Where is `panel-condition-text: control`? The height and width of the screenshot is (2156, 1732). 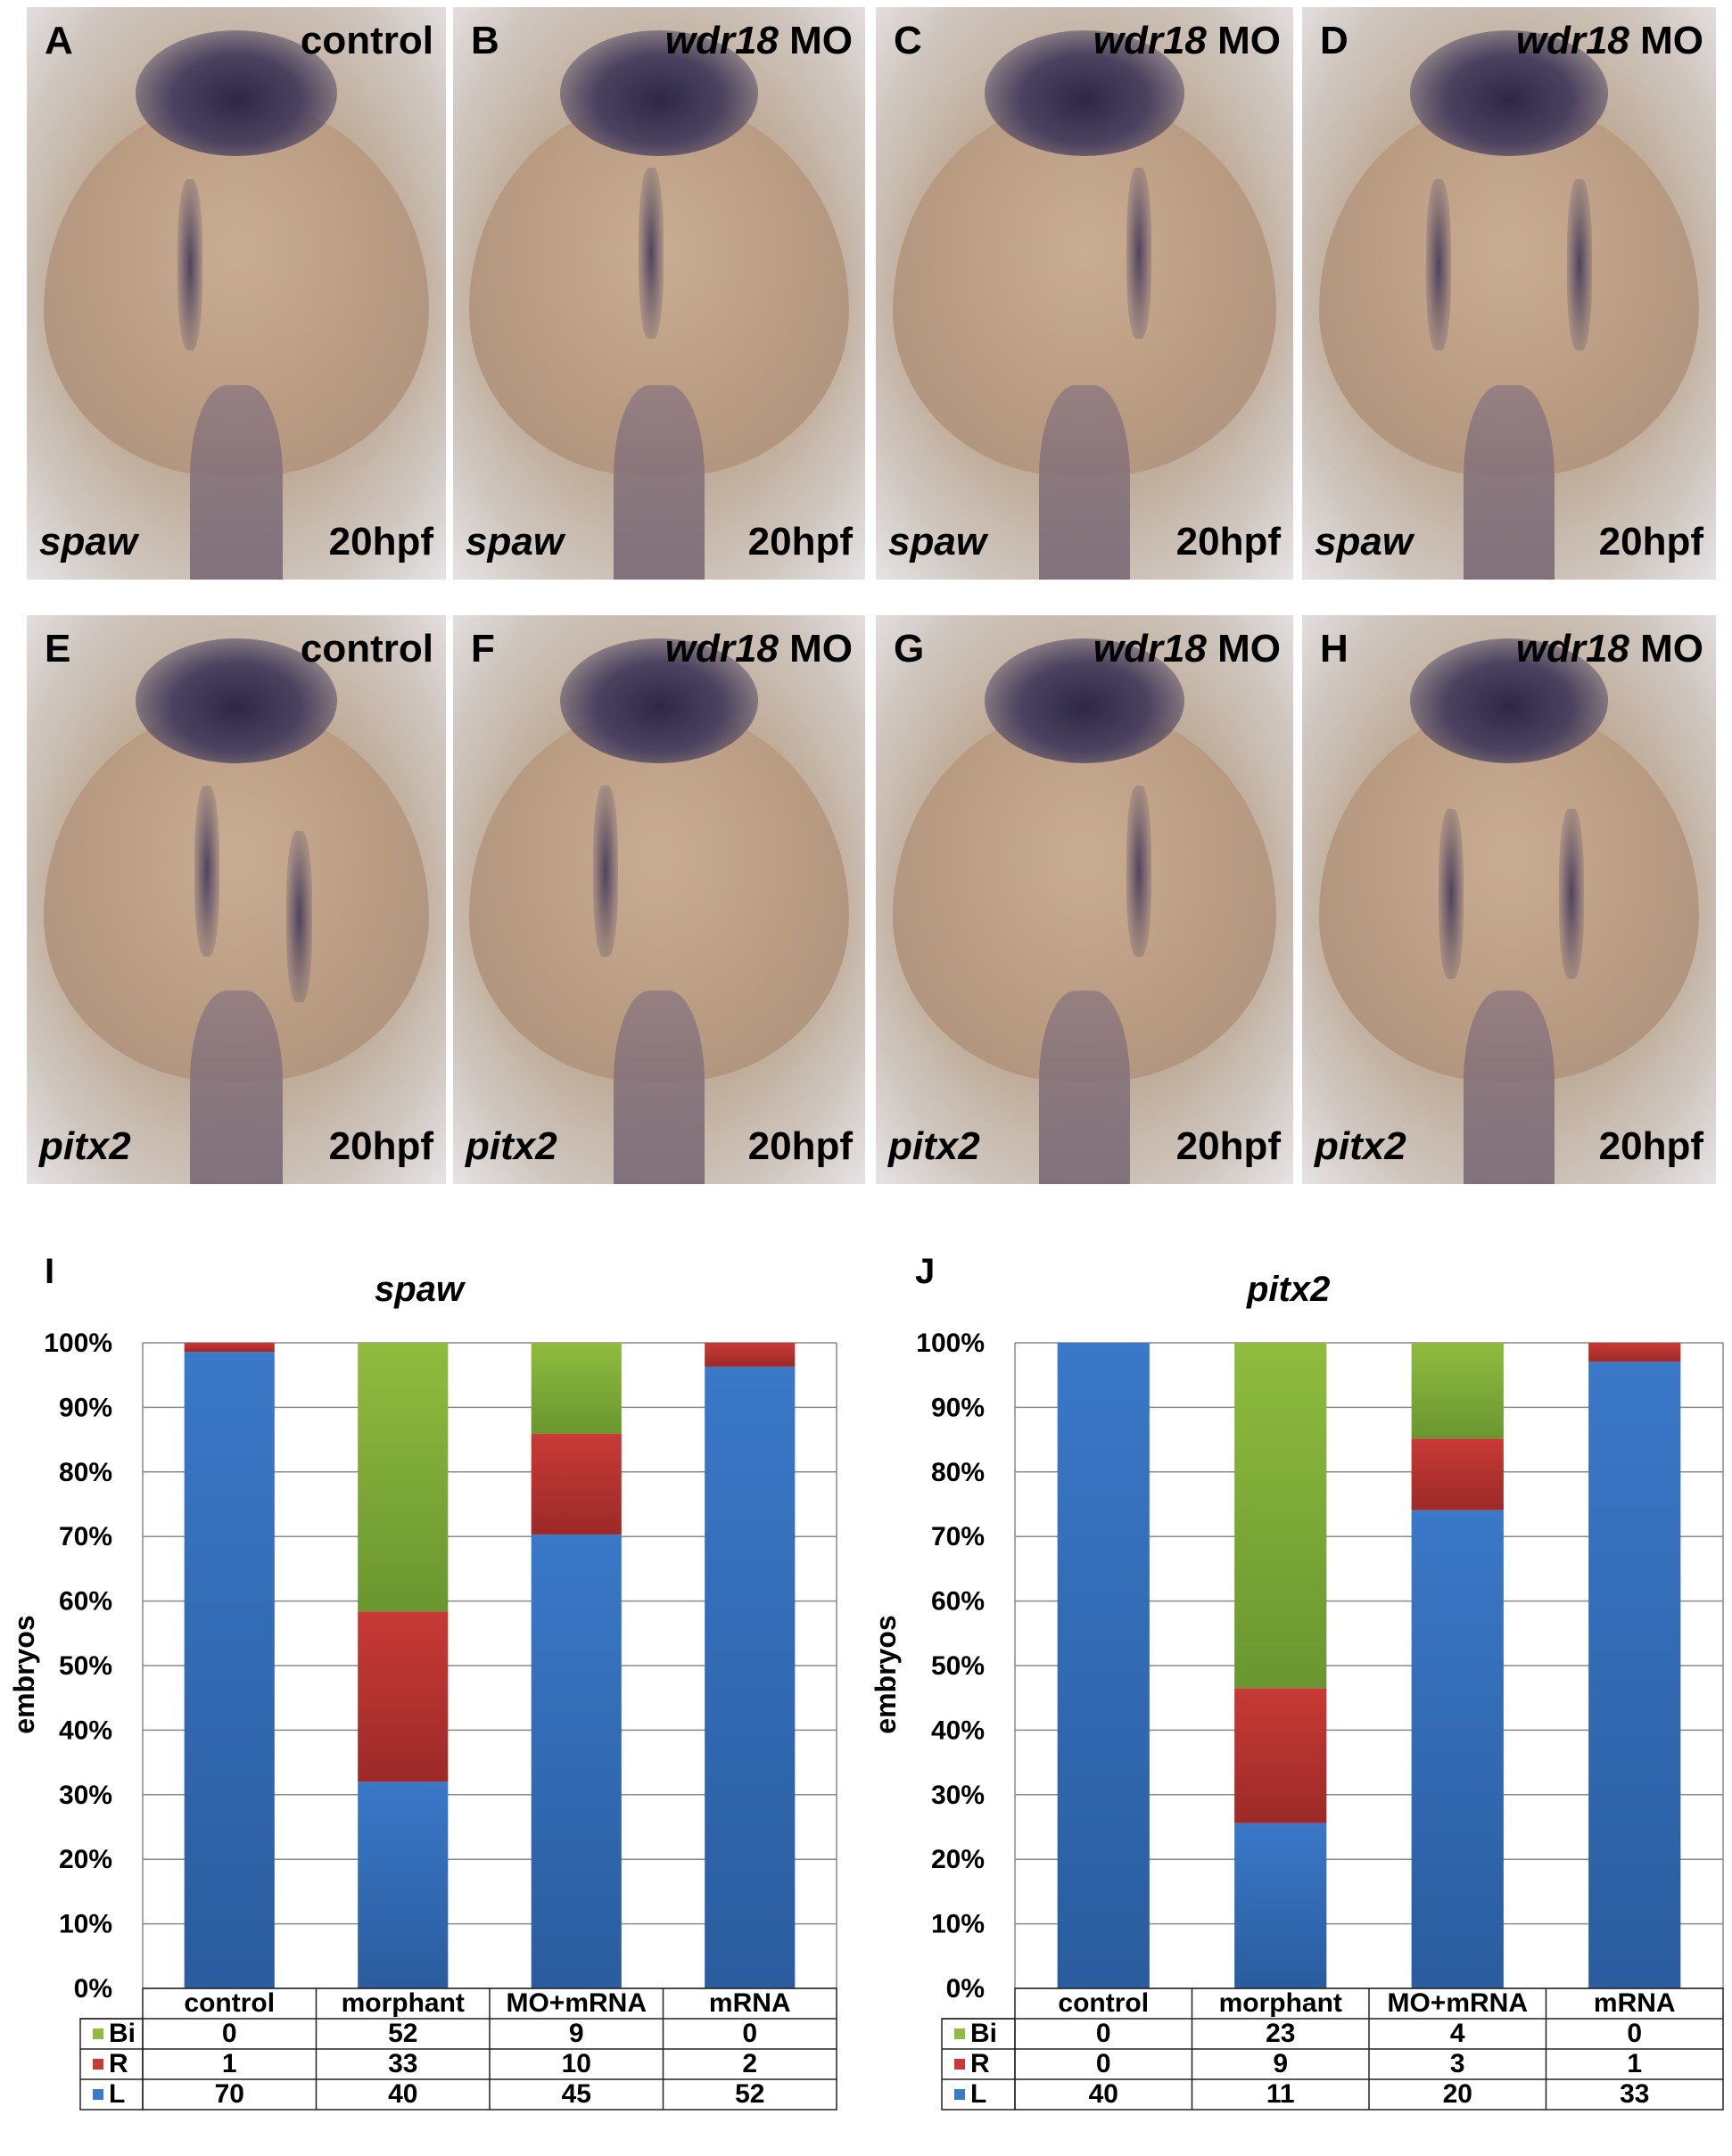
panel-condition-text: control is located at coordinates (366, 40).